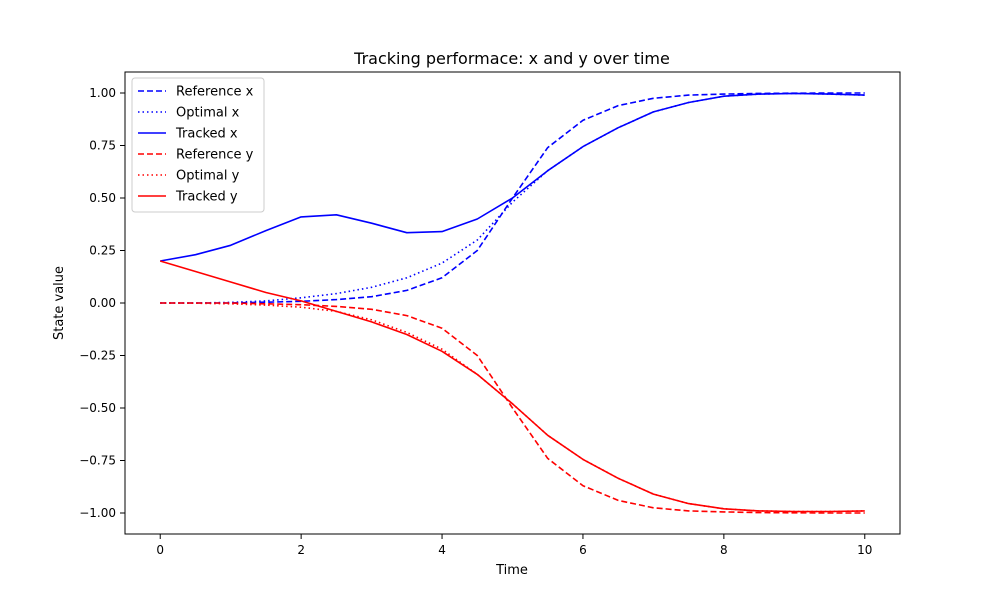  Describe the element at coordinates (724, 550) in the screenshot. I see `x-tick-label: 8` at that location.